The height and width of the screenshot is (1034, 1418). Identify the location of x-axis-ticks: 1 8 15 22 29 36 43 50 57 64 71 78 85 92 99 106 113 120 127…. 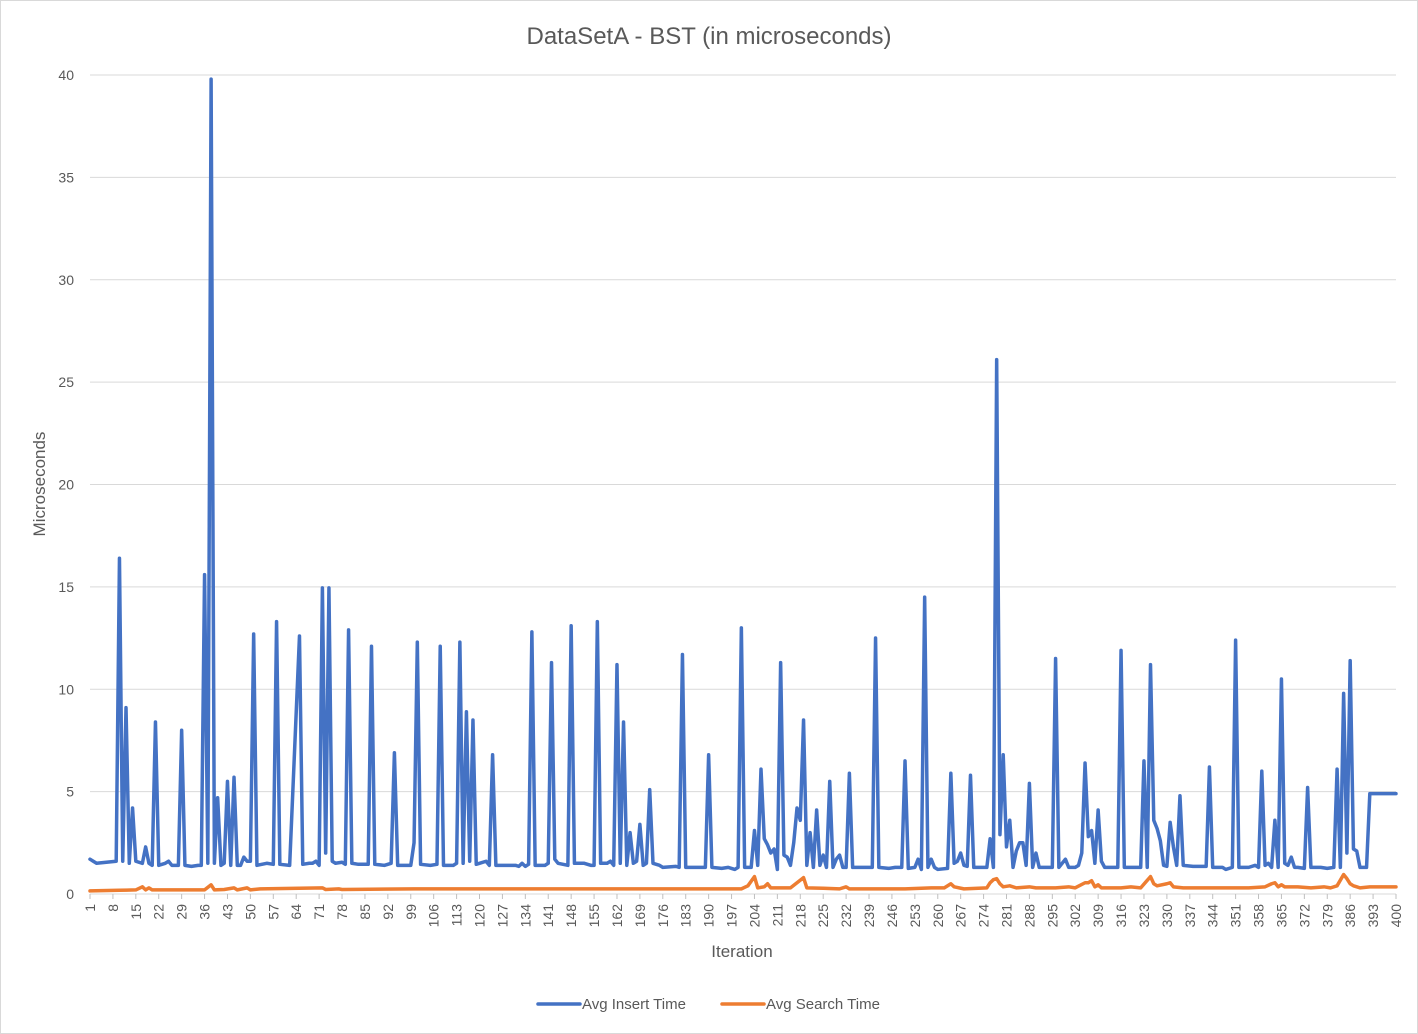
(743, 910).